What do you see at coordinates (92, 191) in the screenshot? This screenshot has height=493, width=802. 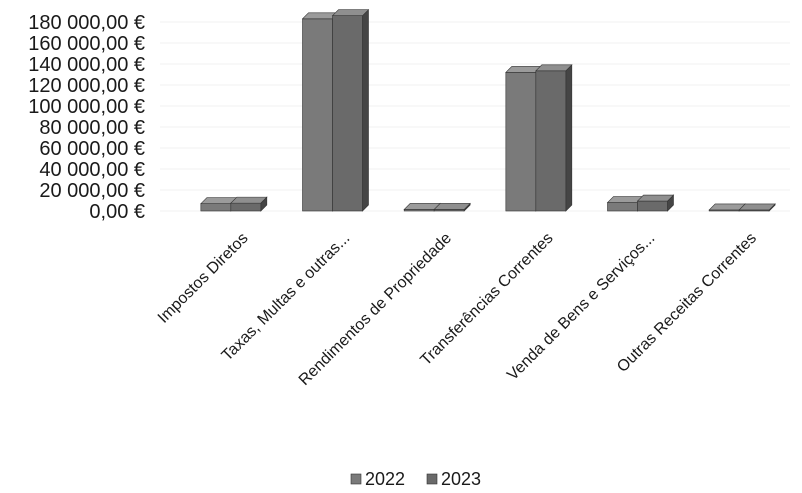 I see `y-tick-label: 20 000,00 €` at bounding box center [92, 191].